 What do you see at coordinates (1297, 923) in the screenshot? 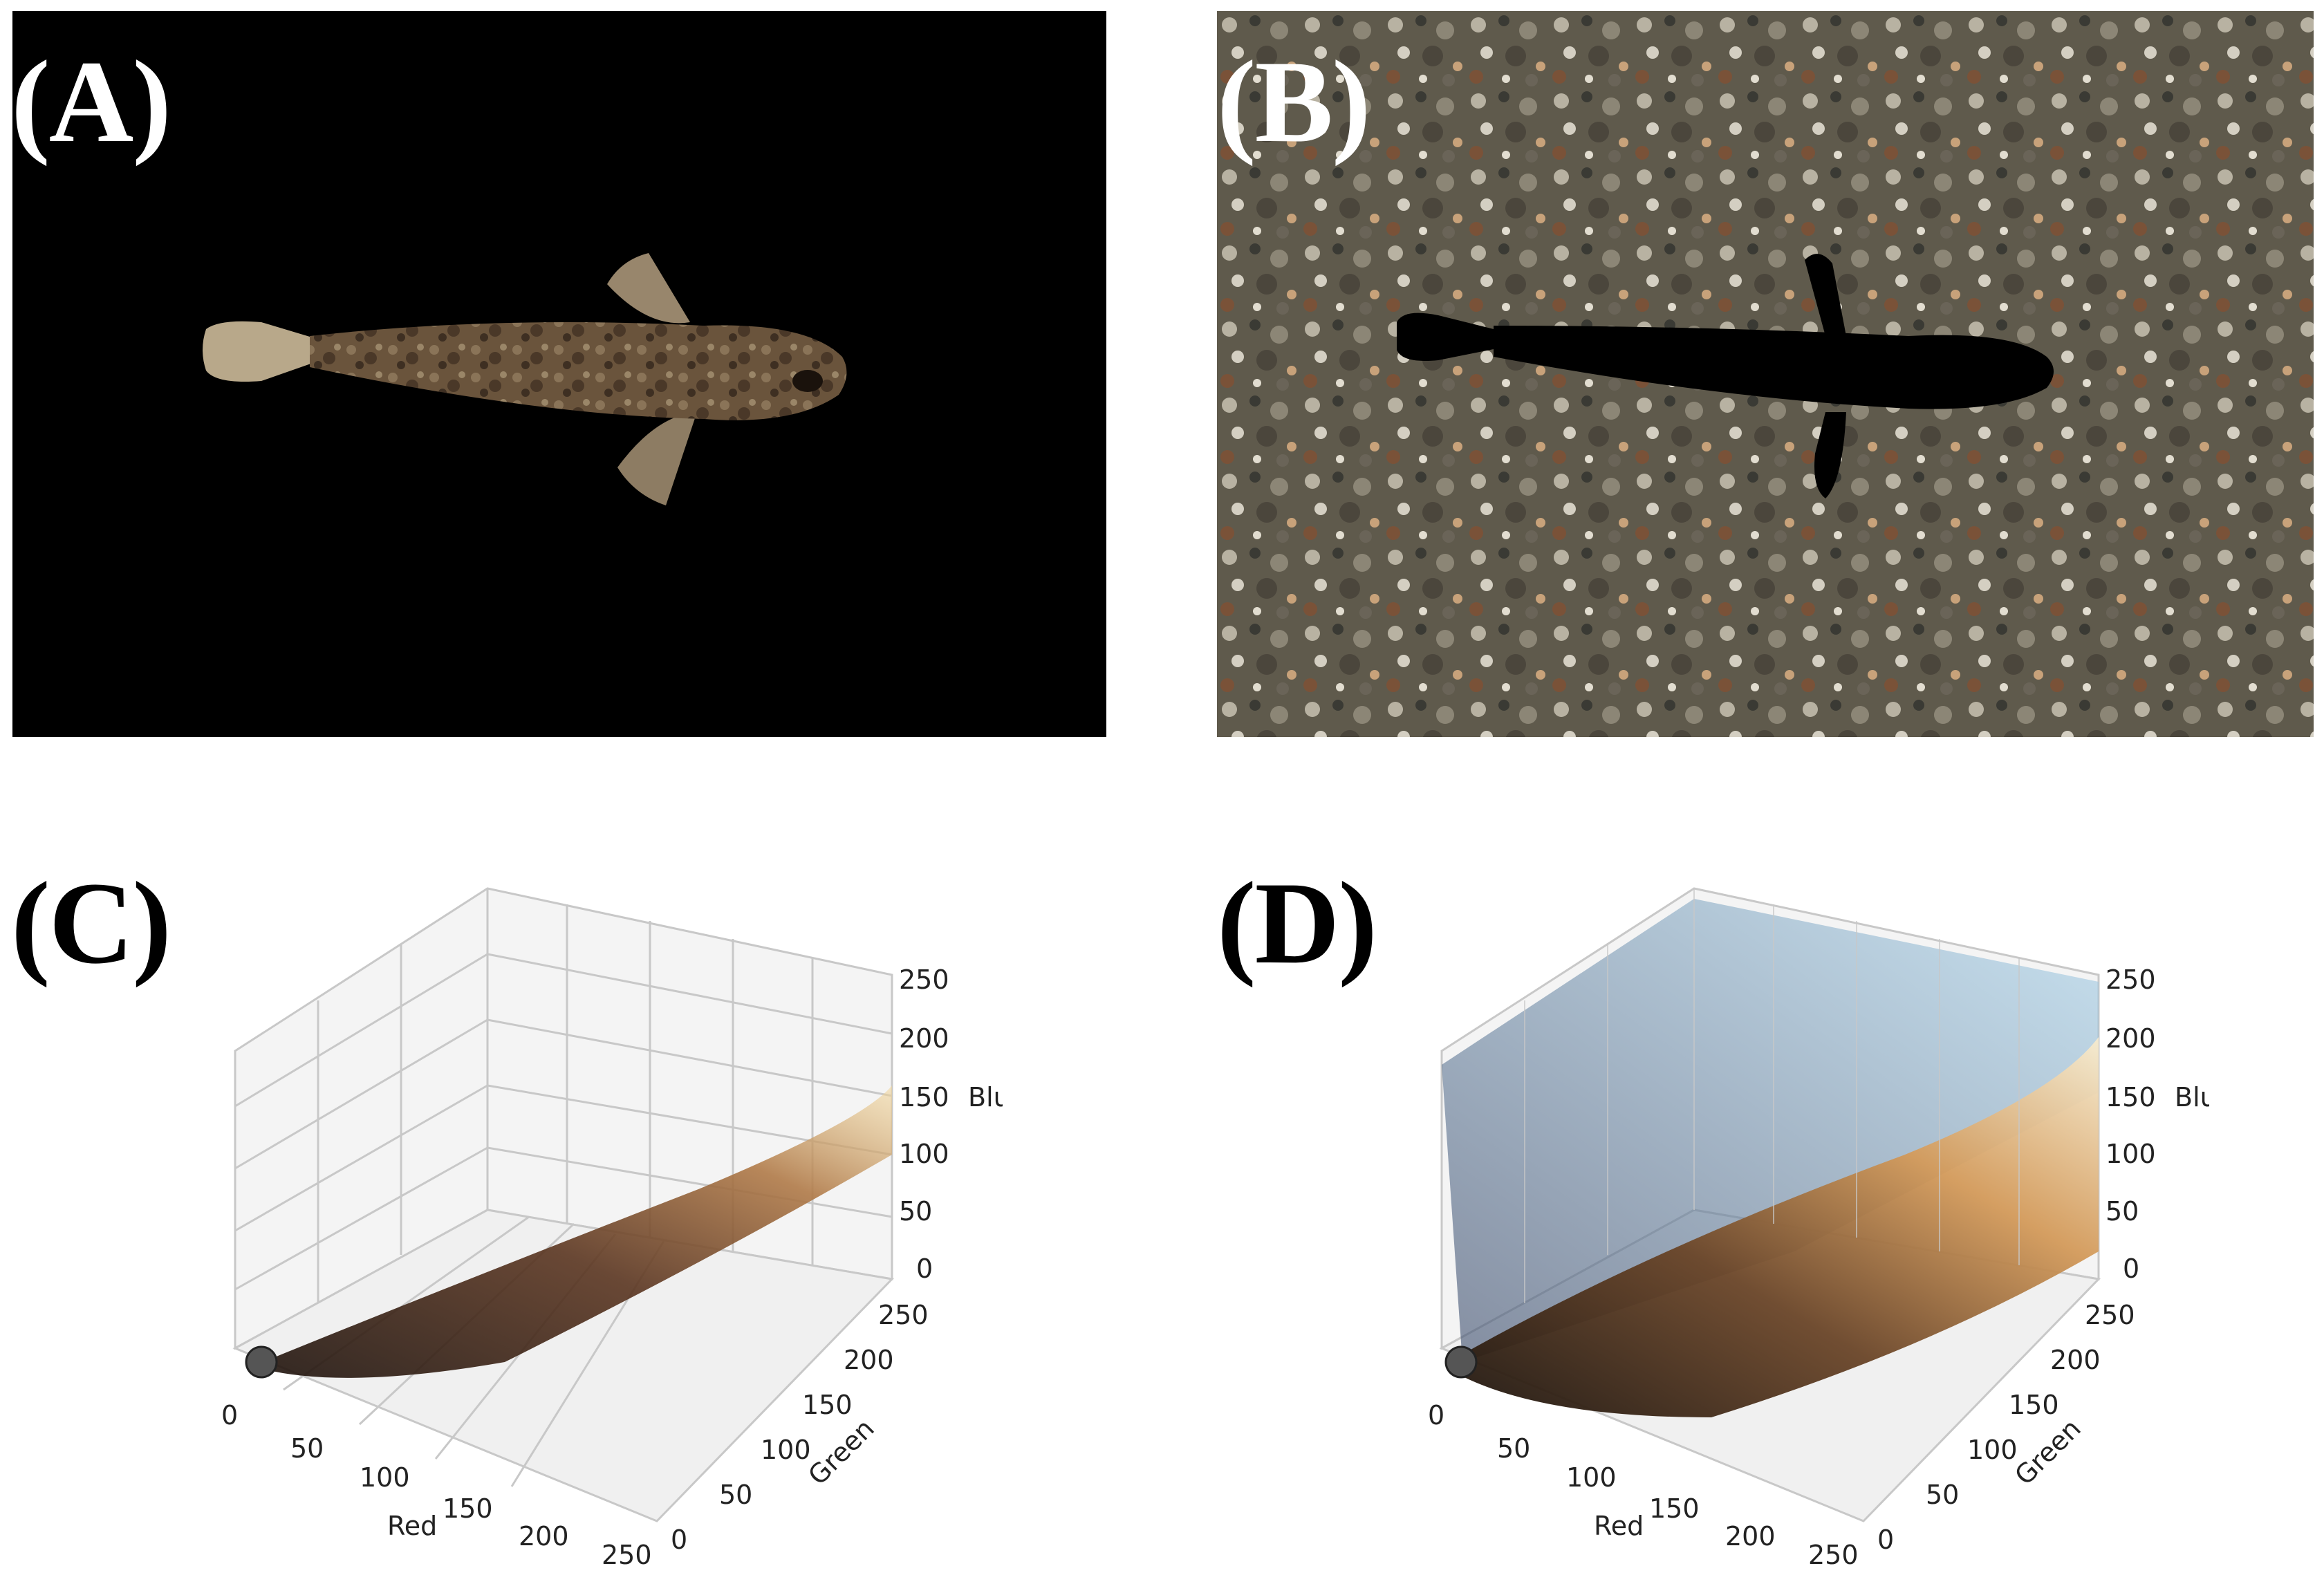
I see `panel-label-d: (D)` at bounding box center [1297, 923].